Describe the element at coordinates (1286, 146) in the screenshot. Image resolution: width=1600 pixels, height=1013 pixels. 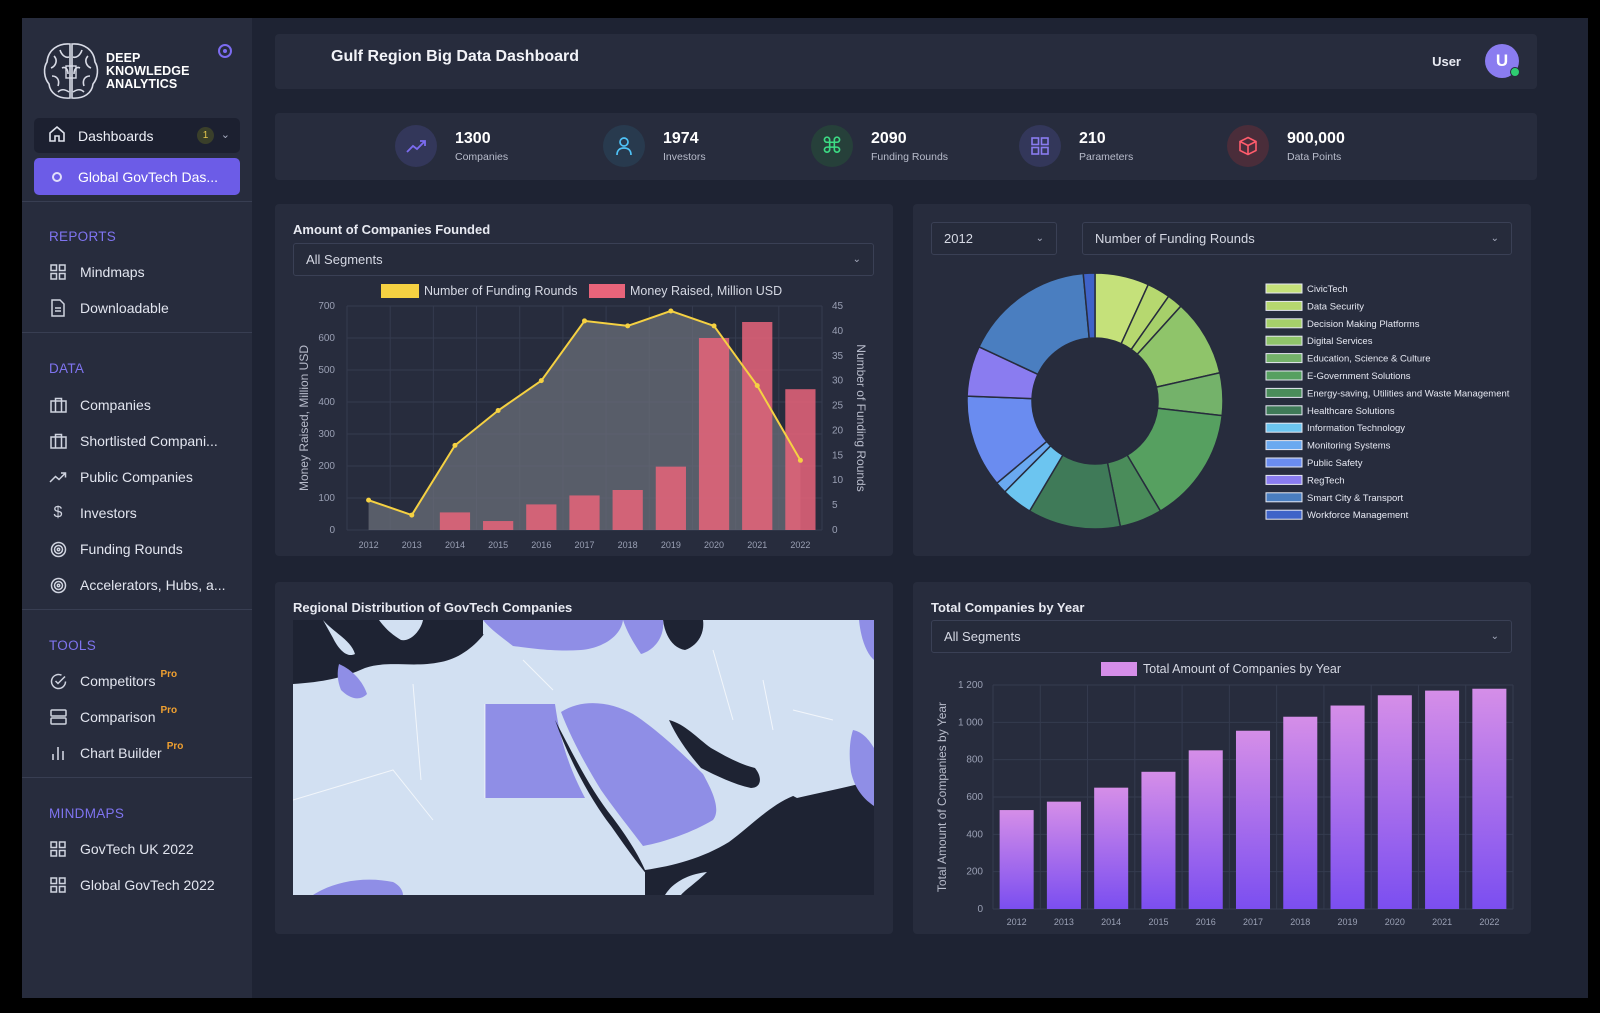
I see `stat-data-points: 900,000 Data Points` at that location.